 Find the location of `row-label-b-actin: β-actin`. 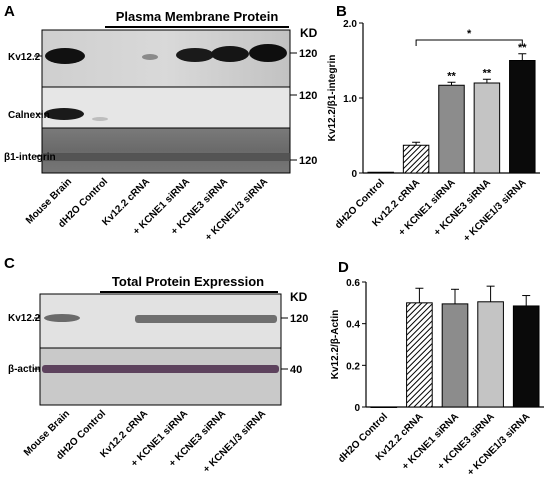

row-label-b-actin: β-actin is located at coordinates (24, 369).